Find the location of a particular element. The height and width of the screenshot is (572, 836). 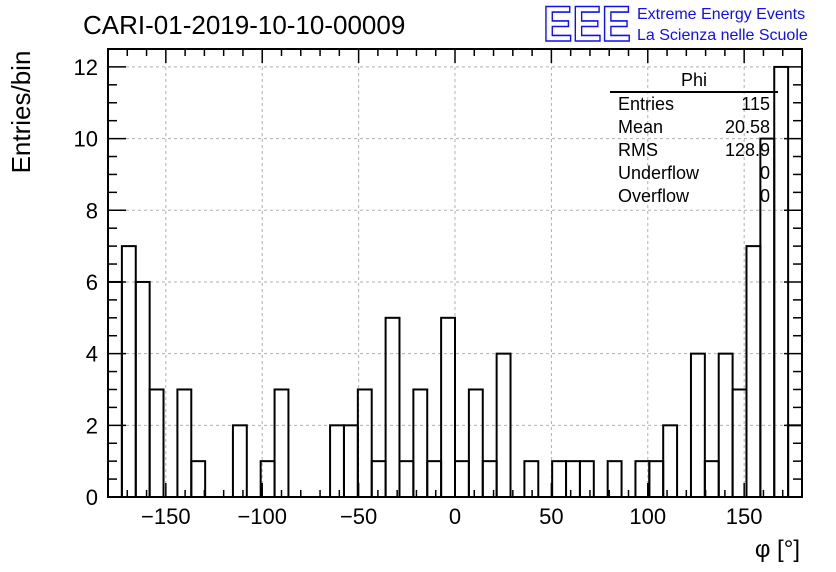

x-tick-label: 150 is located at coordinates (744, 516).